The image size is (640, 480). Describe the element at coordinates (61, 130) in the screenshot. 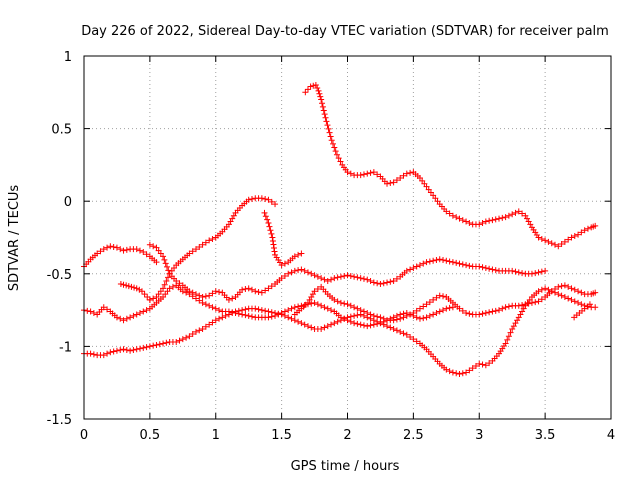

I see `y-tick-label: 0.5` at that location.